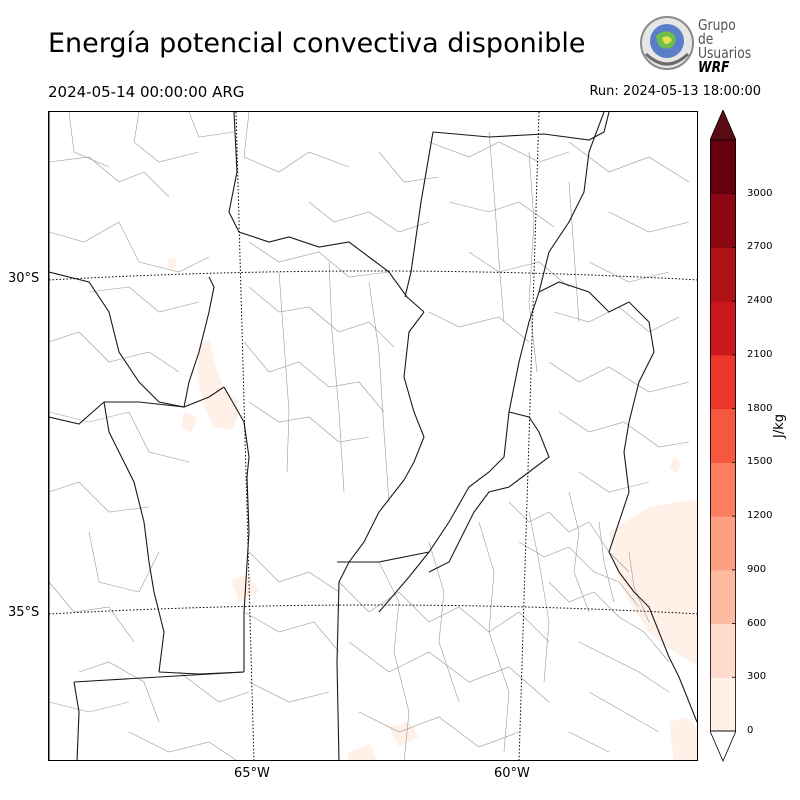 The image size is (800, 800). Describe the element at coordinates (760, 462) in the screenshot. I see `colorbar-tick-label: 1500` at that location.